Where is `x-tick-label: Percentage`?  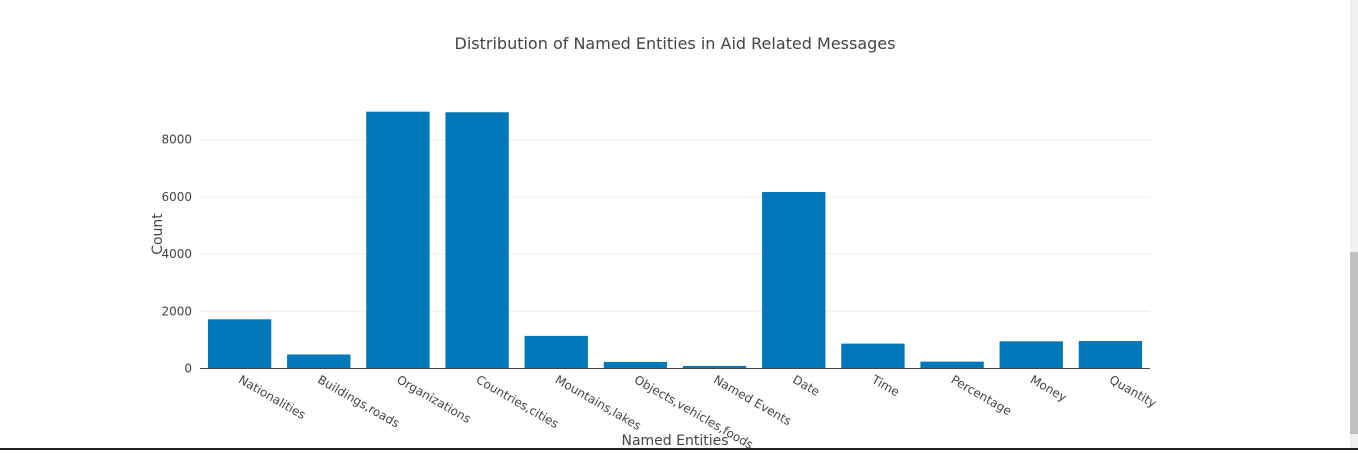 x-tick-label: Percentage is located at coordinates (981, 395).